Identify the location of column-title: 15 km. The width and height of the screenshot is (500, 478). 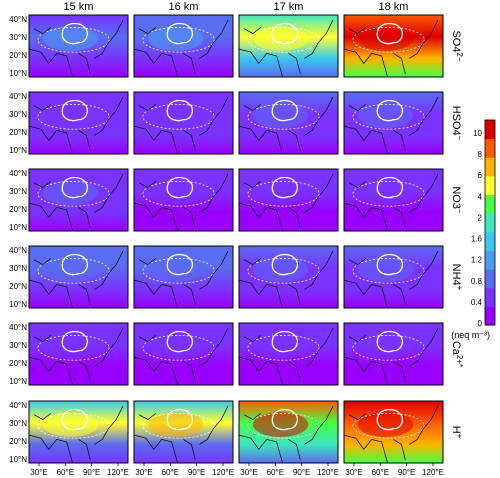
(79, 7).